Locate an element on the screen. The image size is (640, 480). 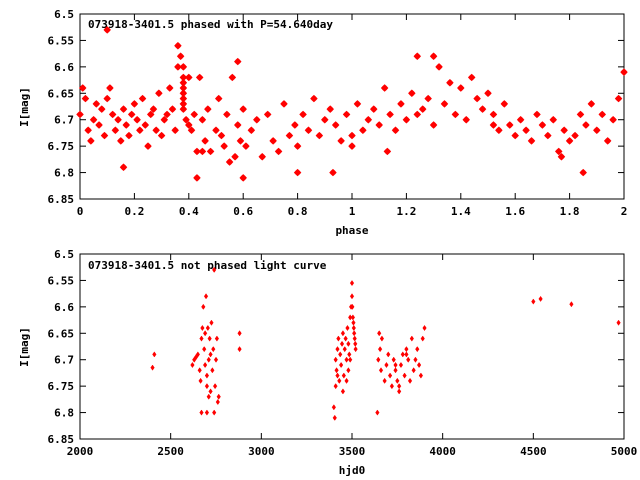
top-y-tick-label: 6.7 is located at coordinates (64, 120).